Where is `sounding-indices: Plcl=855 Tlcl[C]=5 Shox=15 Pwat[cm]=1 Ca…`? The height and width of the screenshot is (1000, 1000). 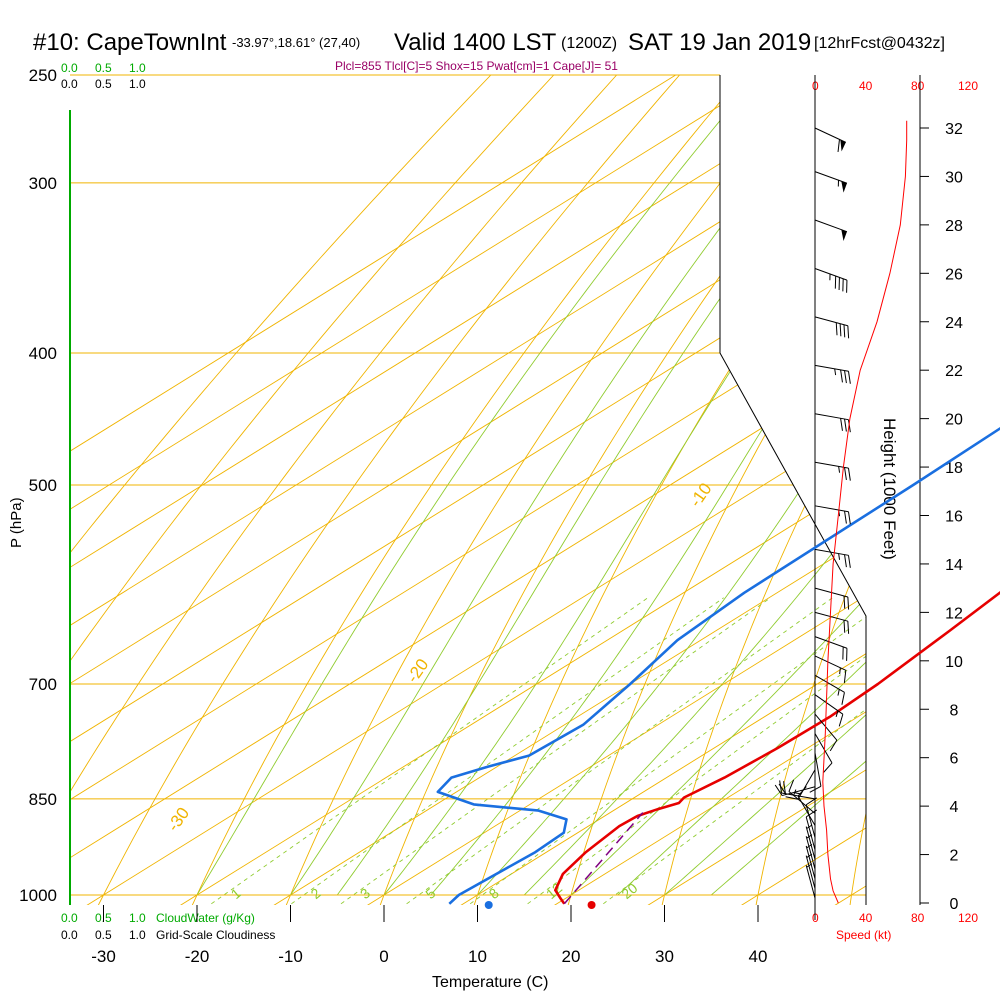
sounding-indices: Plcl=855 Tlcl[C]=5 Shox=15 Pwat[cm]=1 Ca… is located at coordinates (476, 66).